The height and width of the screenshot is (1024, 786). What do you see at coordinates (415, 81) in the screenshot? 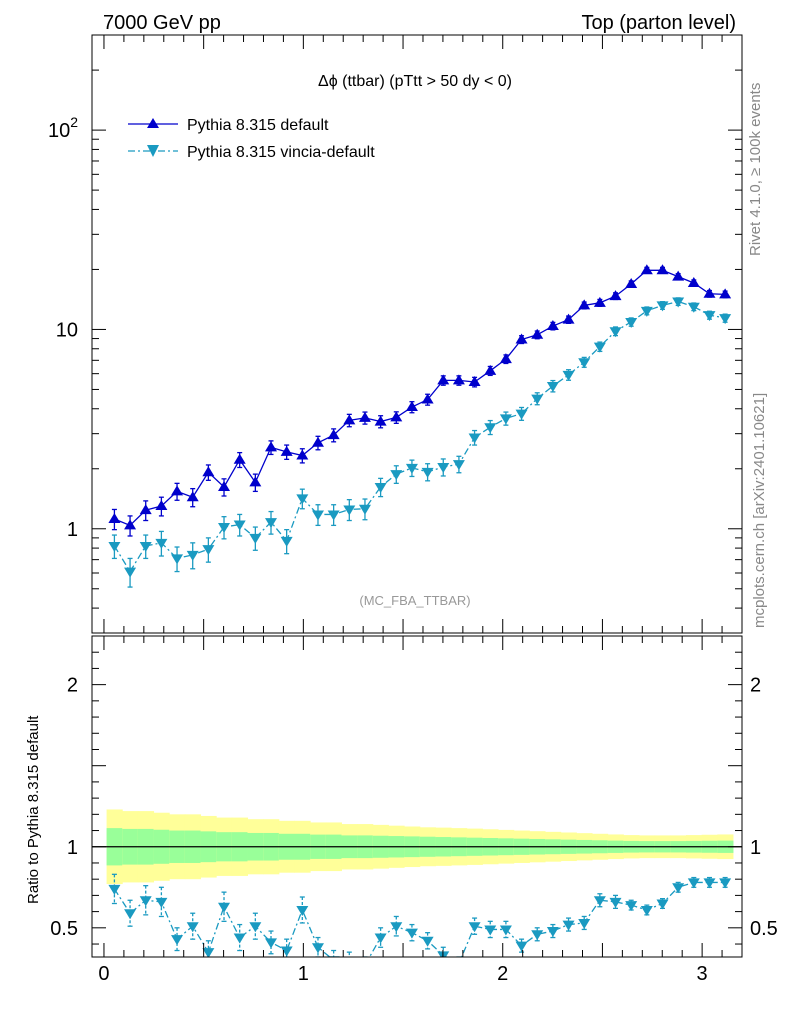
I see `plot-title: Δϕ (ttbar) (pTtt > 50 dy < 0)` at bounding box center [415, 81].